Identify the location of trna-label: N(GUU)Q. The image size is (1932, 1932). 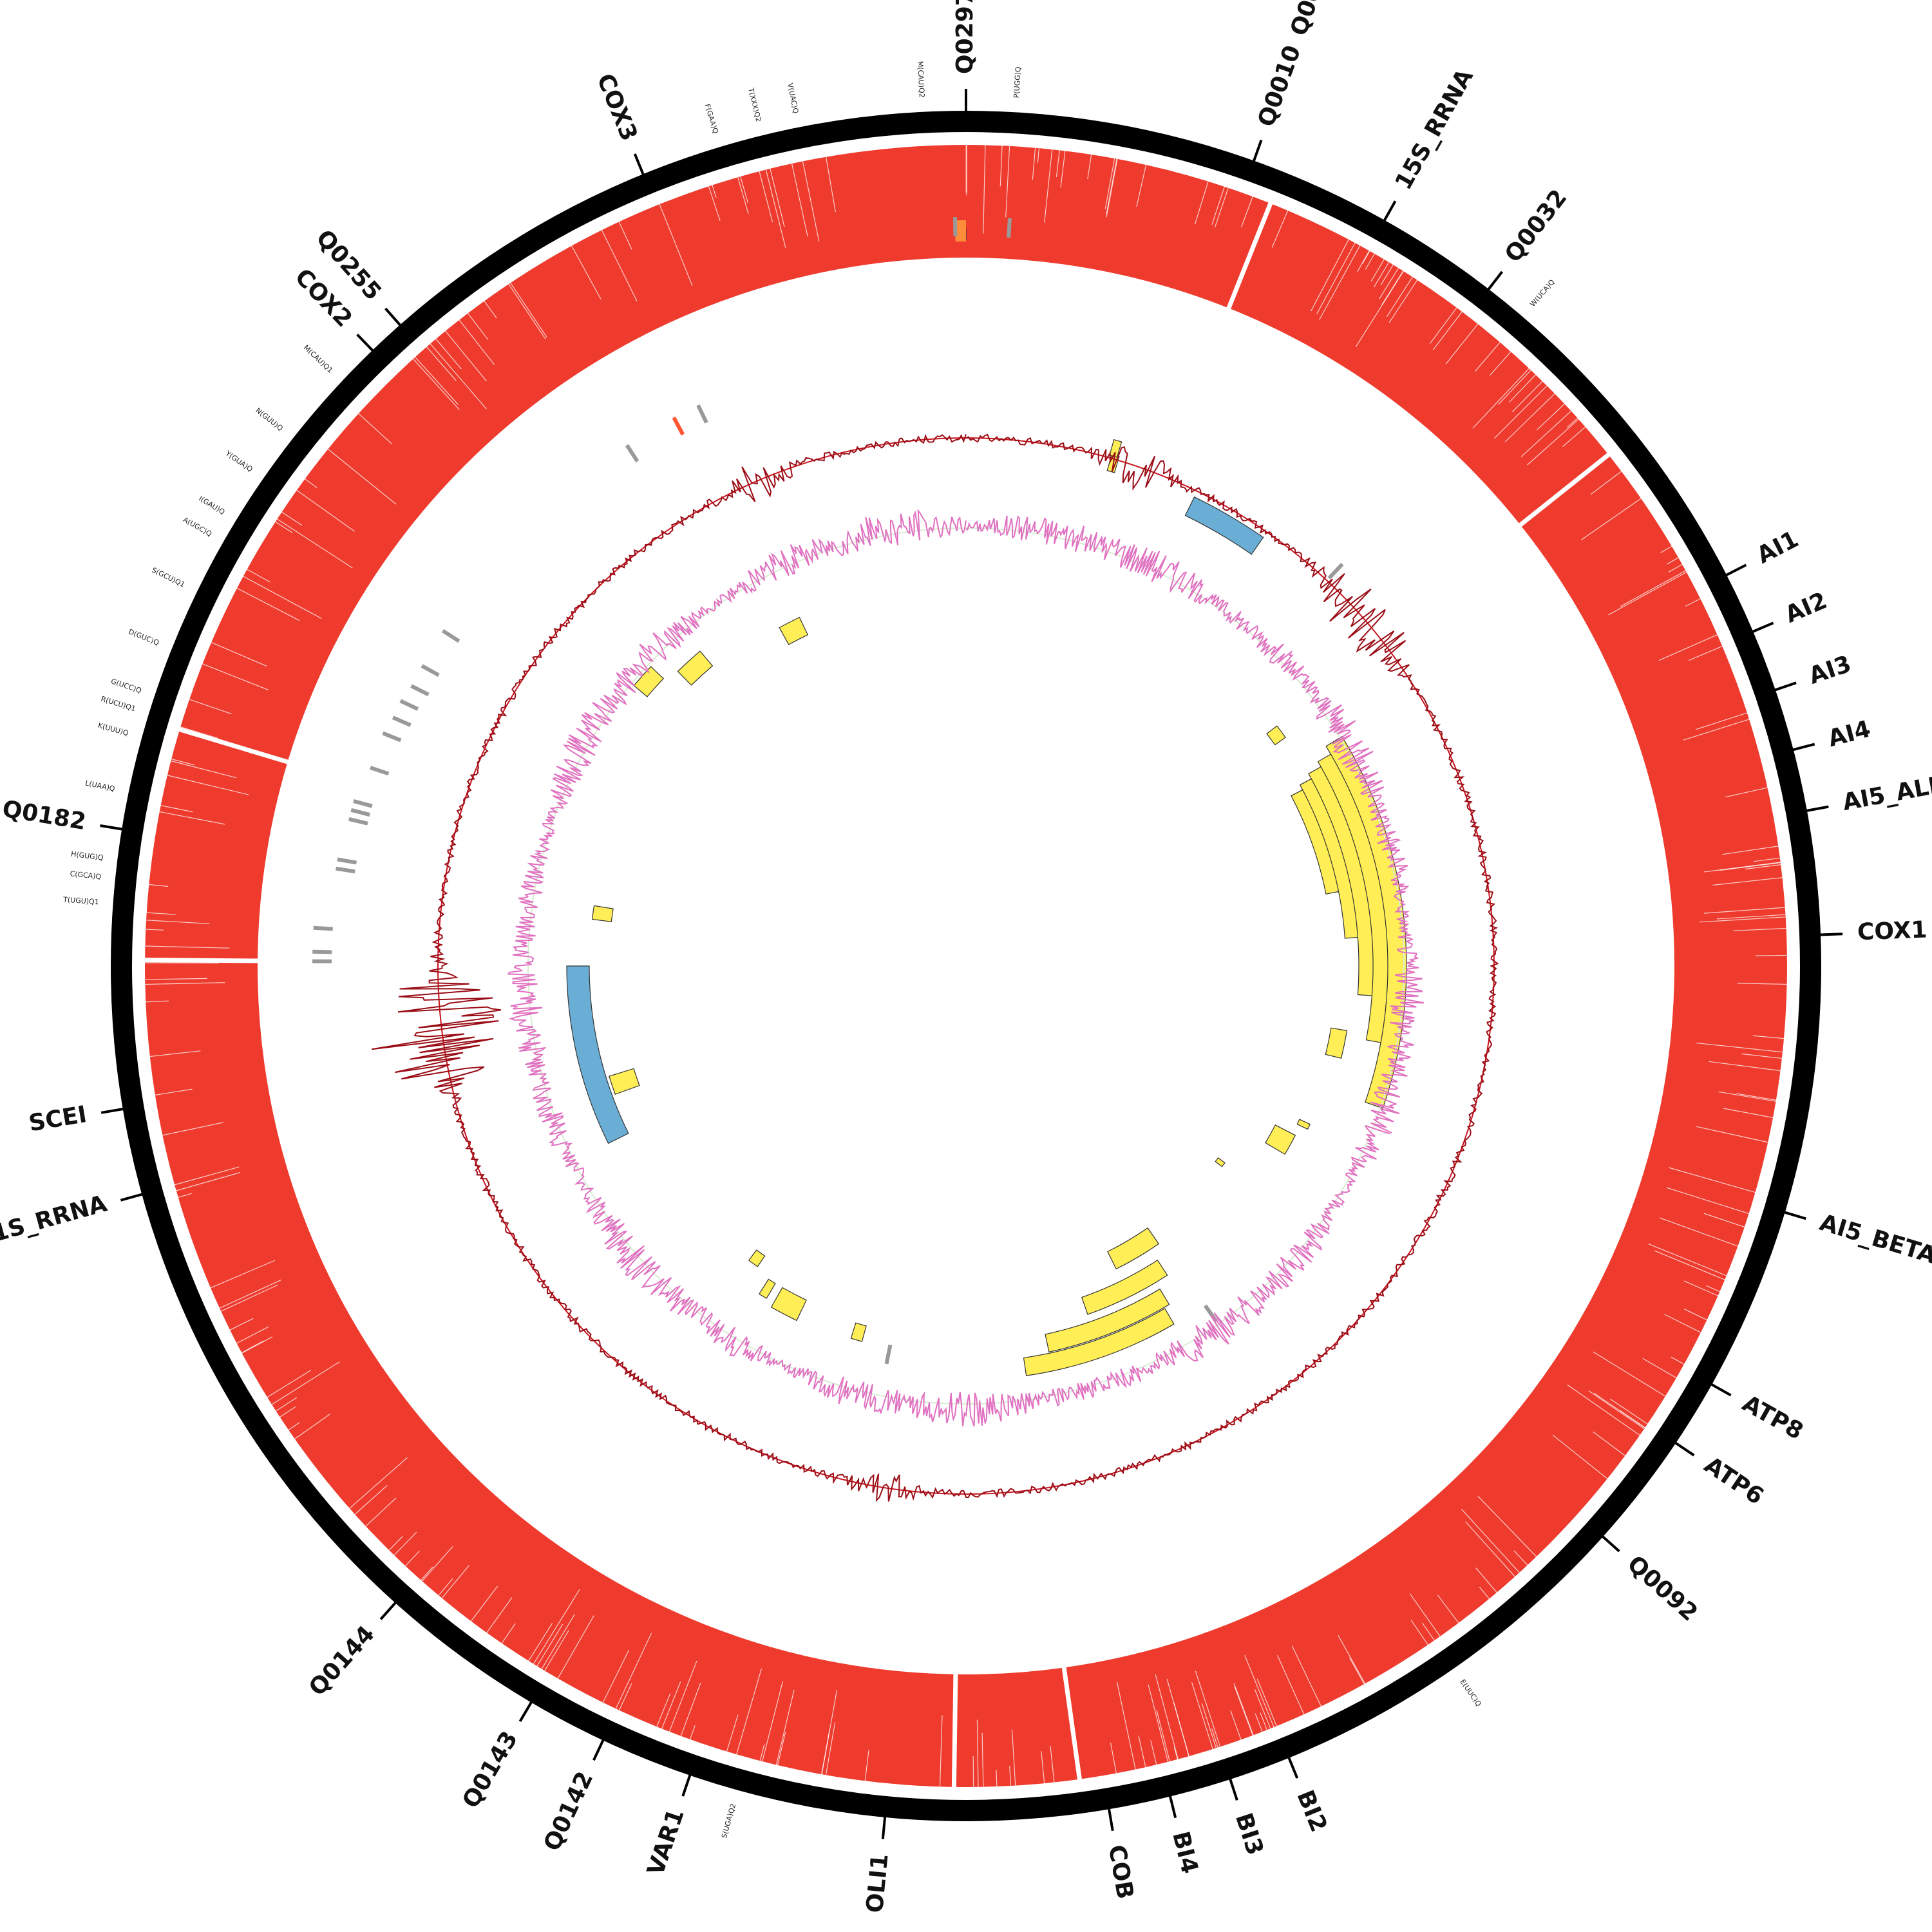
(269, 419).